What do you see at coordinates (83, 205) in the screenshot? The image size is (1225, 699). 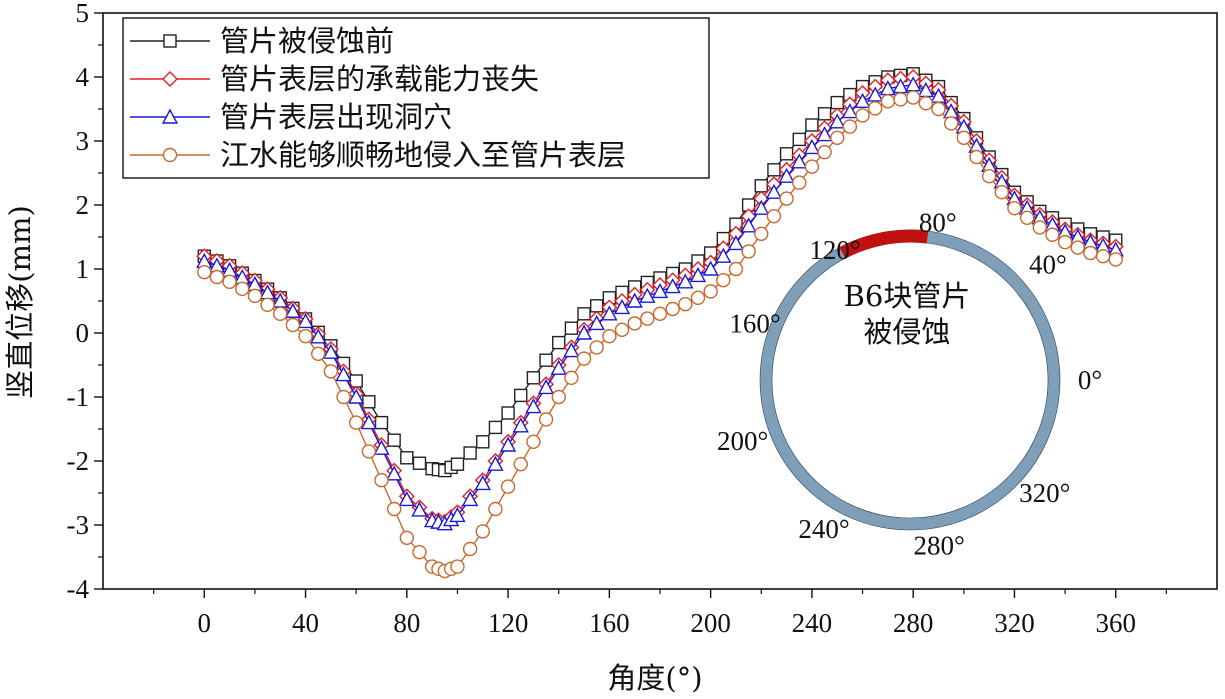 I see `y-tick-label: 2` at bounding box center [83, 205].